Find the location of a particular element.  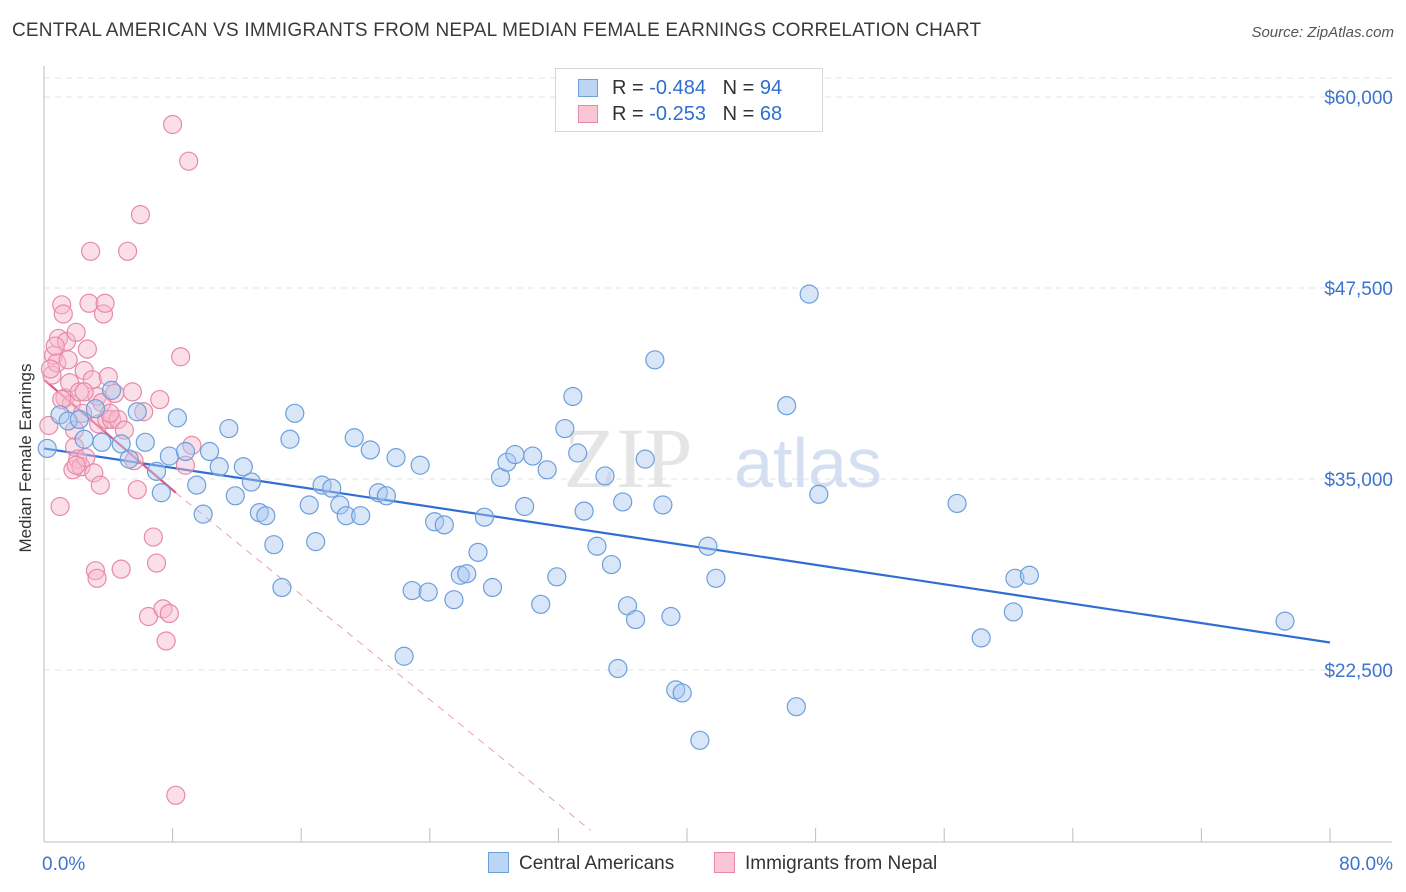

watermark-atlas: atlas is located at coordinates (808, 463).